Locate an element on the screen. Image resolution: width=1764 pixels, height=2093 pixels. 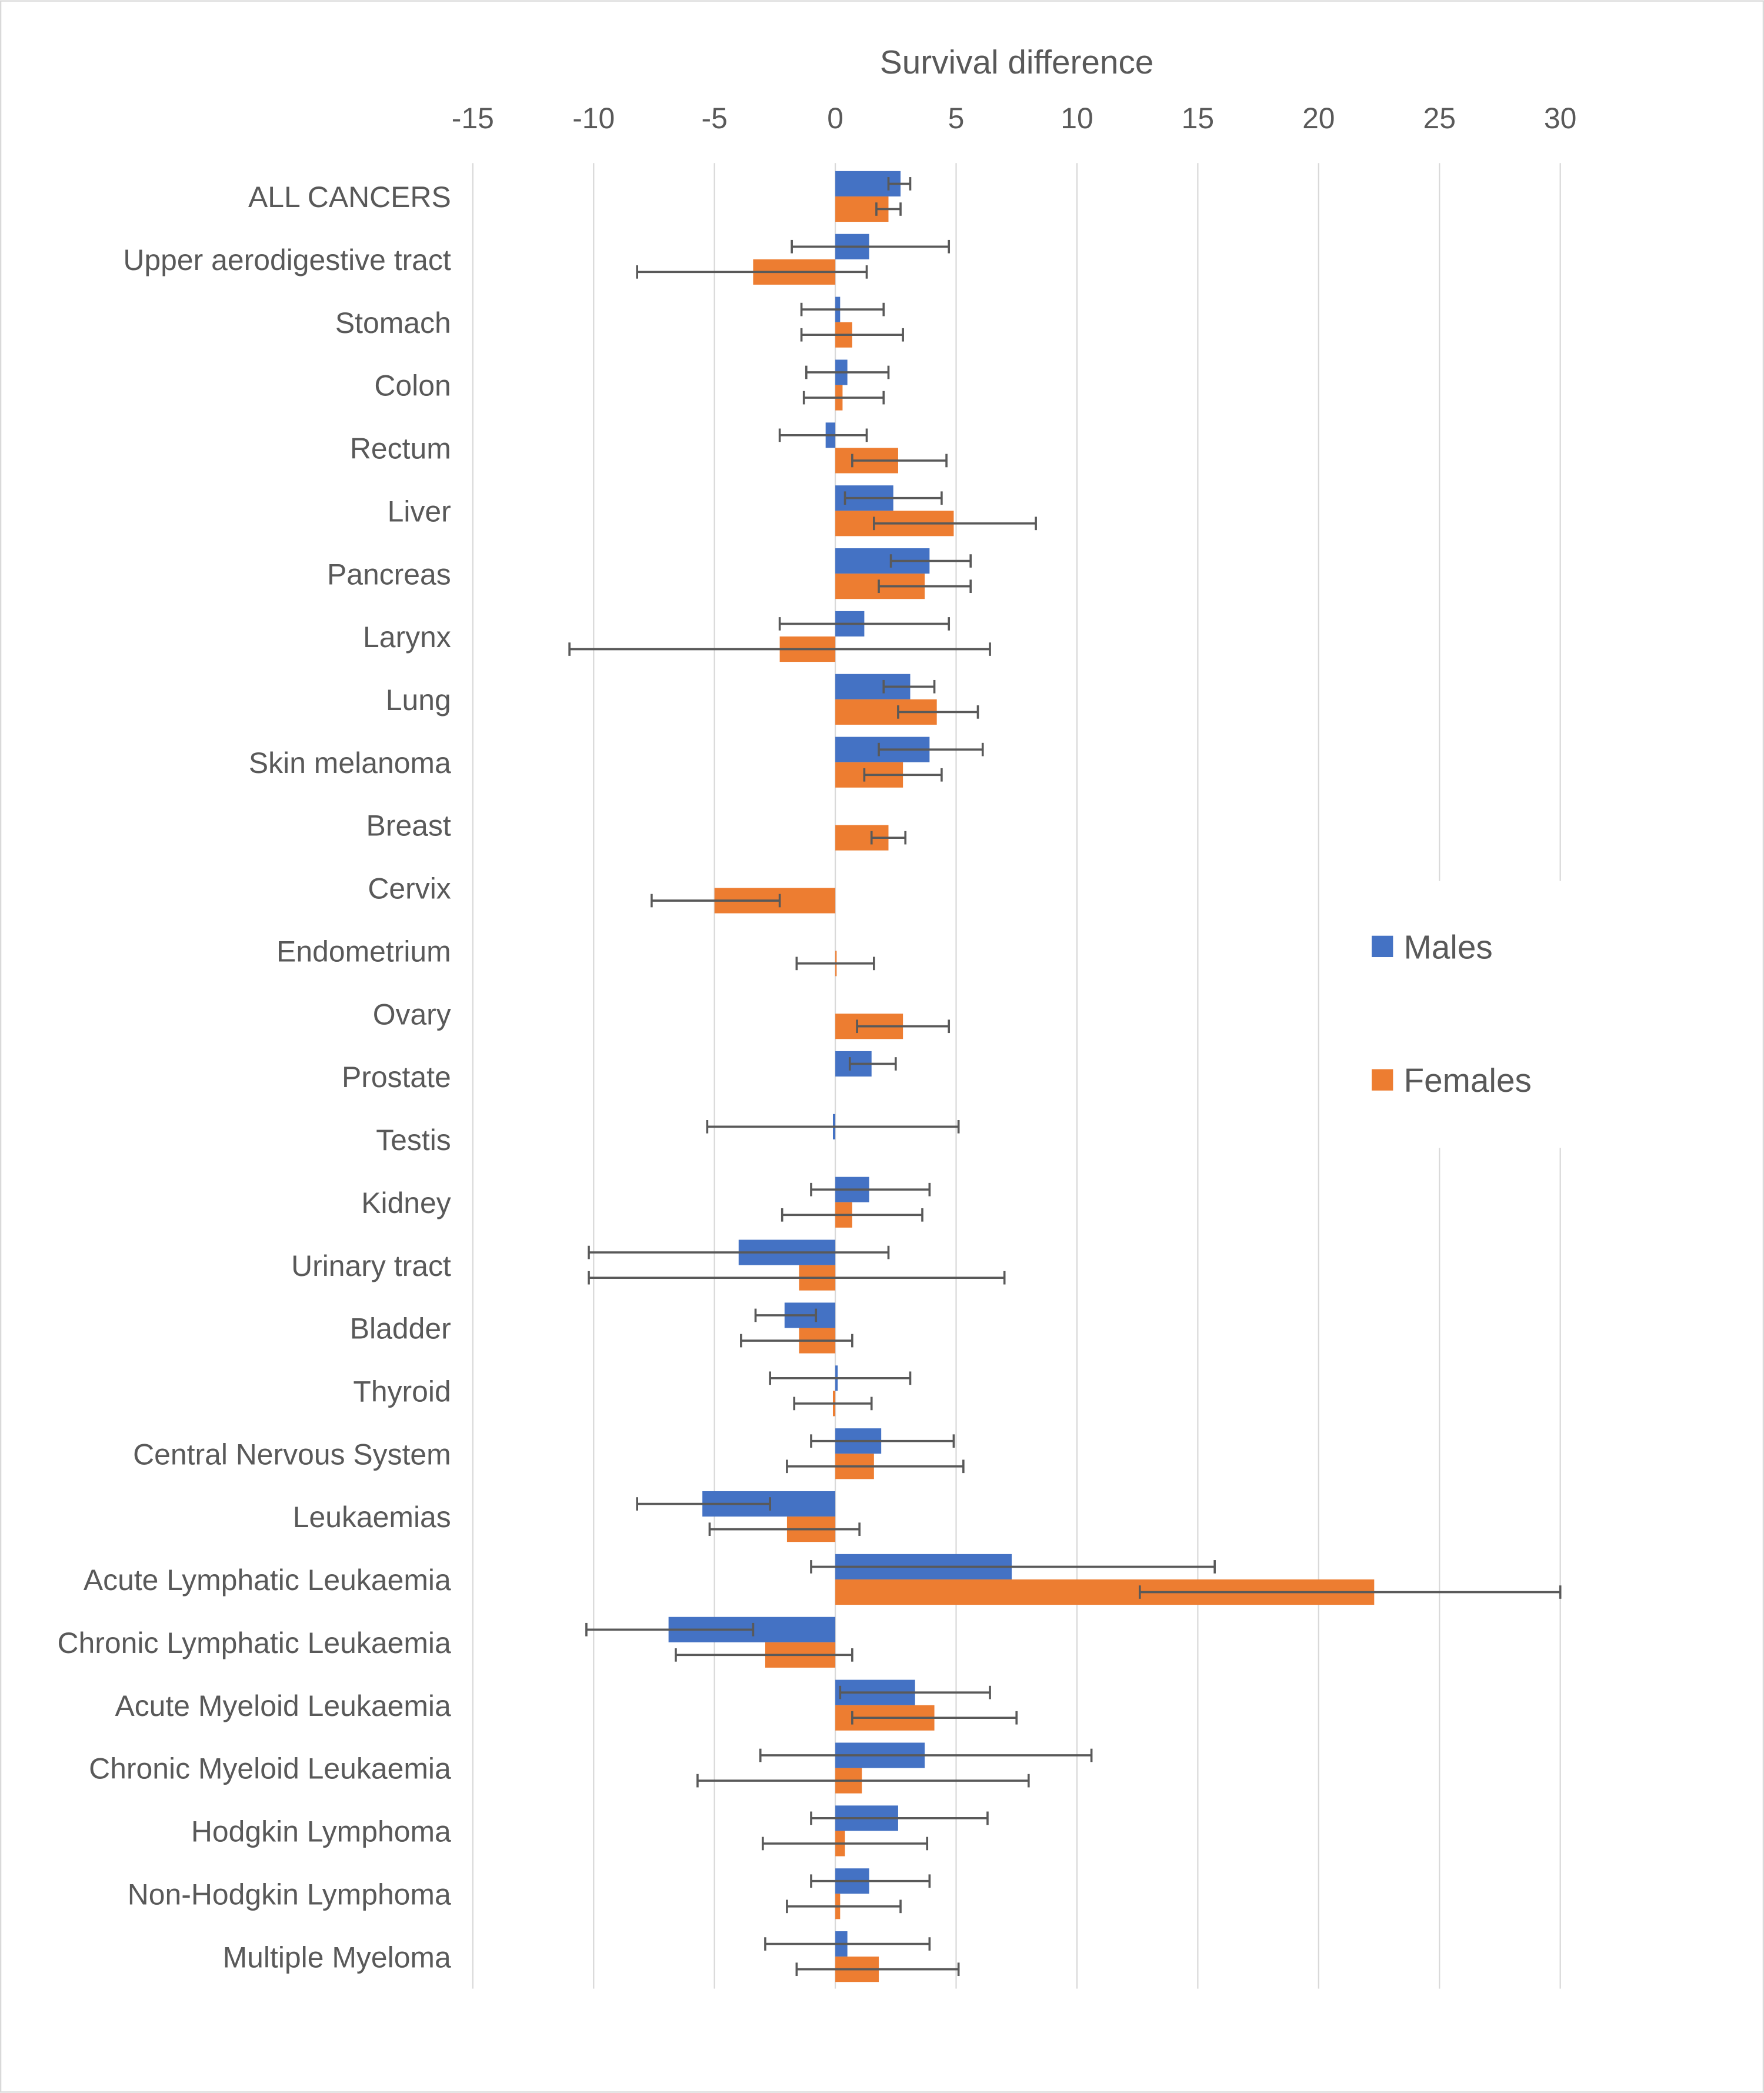
legend-background is located at coordinates (1454, 1014).